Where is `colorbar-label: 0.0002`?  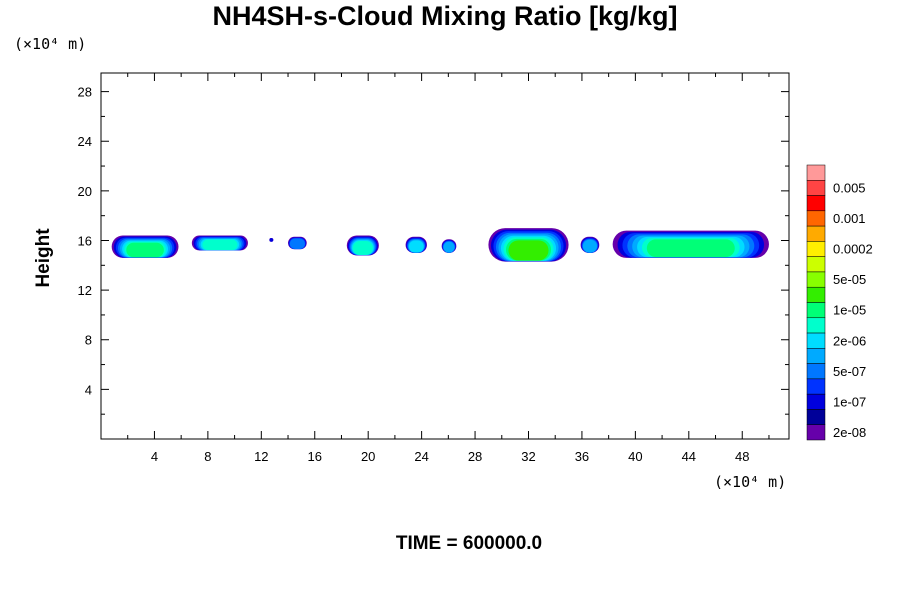 colorbar-label: 0.0002 is located at coordinates (853, 249).